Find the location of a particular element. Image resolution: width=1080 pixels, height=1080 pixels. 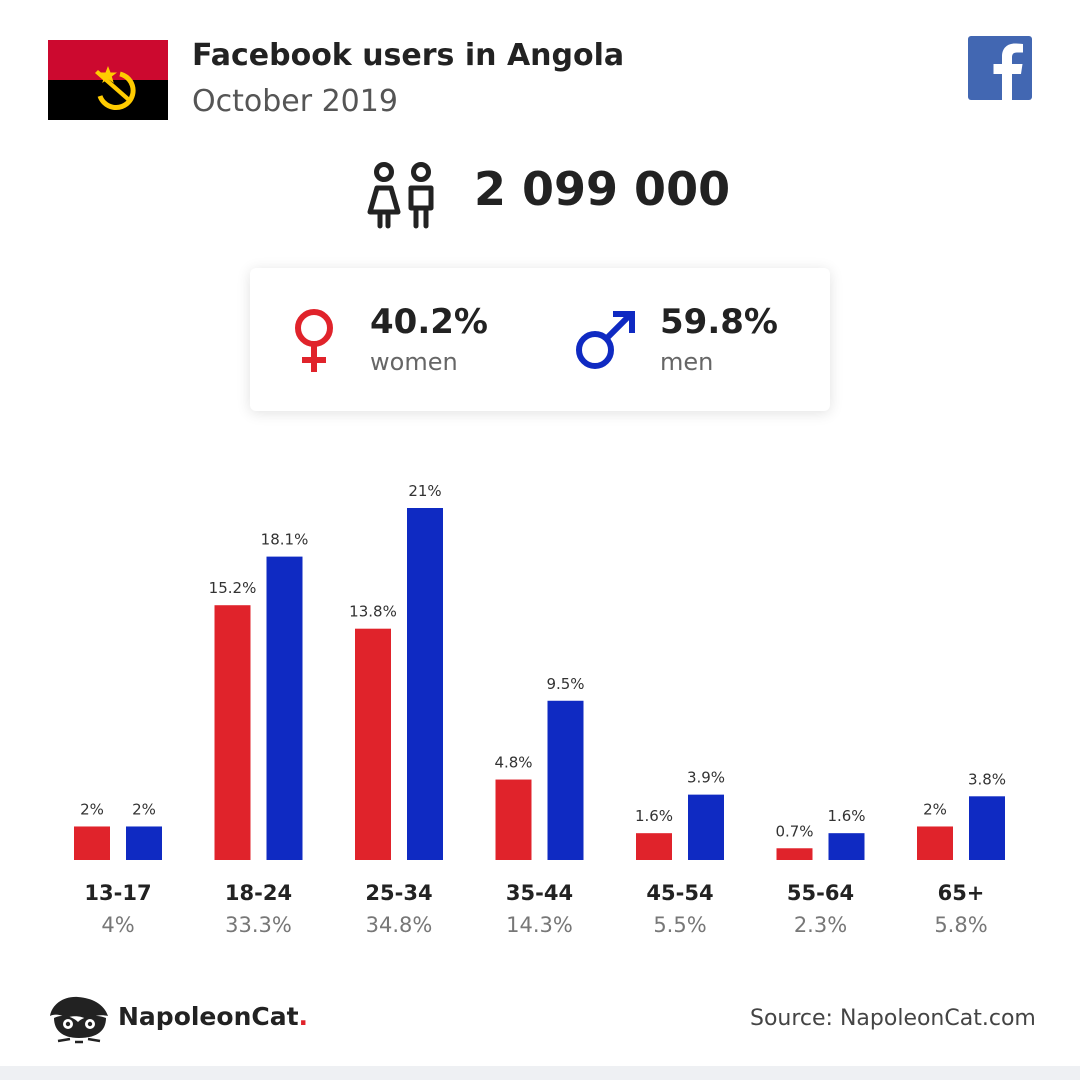

page-subtitle: October 2019 is located at coordinates (295, 101).